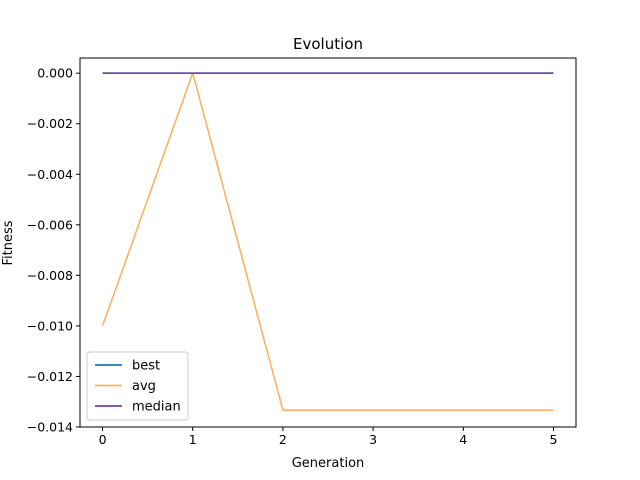 This screenshot has width=640, height=480. Describe the element at coordinates (328, 44) in the screenshot. I see `chart-title: Evolution` at that location.